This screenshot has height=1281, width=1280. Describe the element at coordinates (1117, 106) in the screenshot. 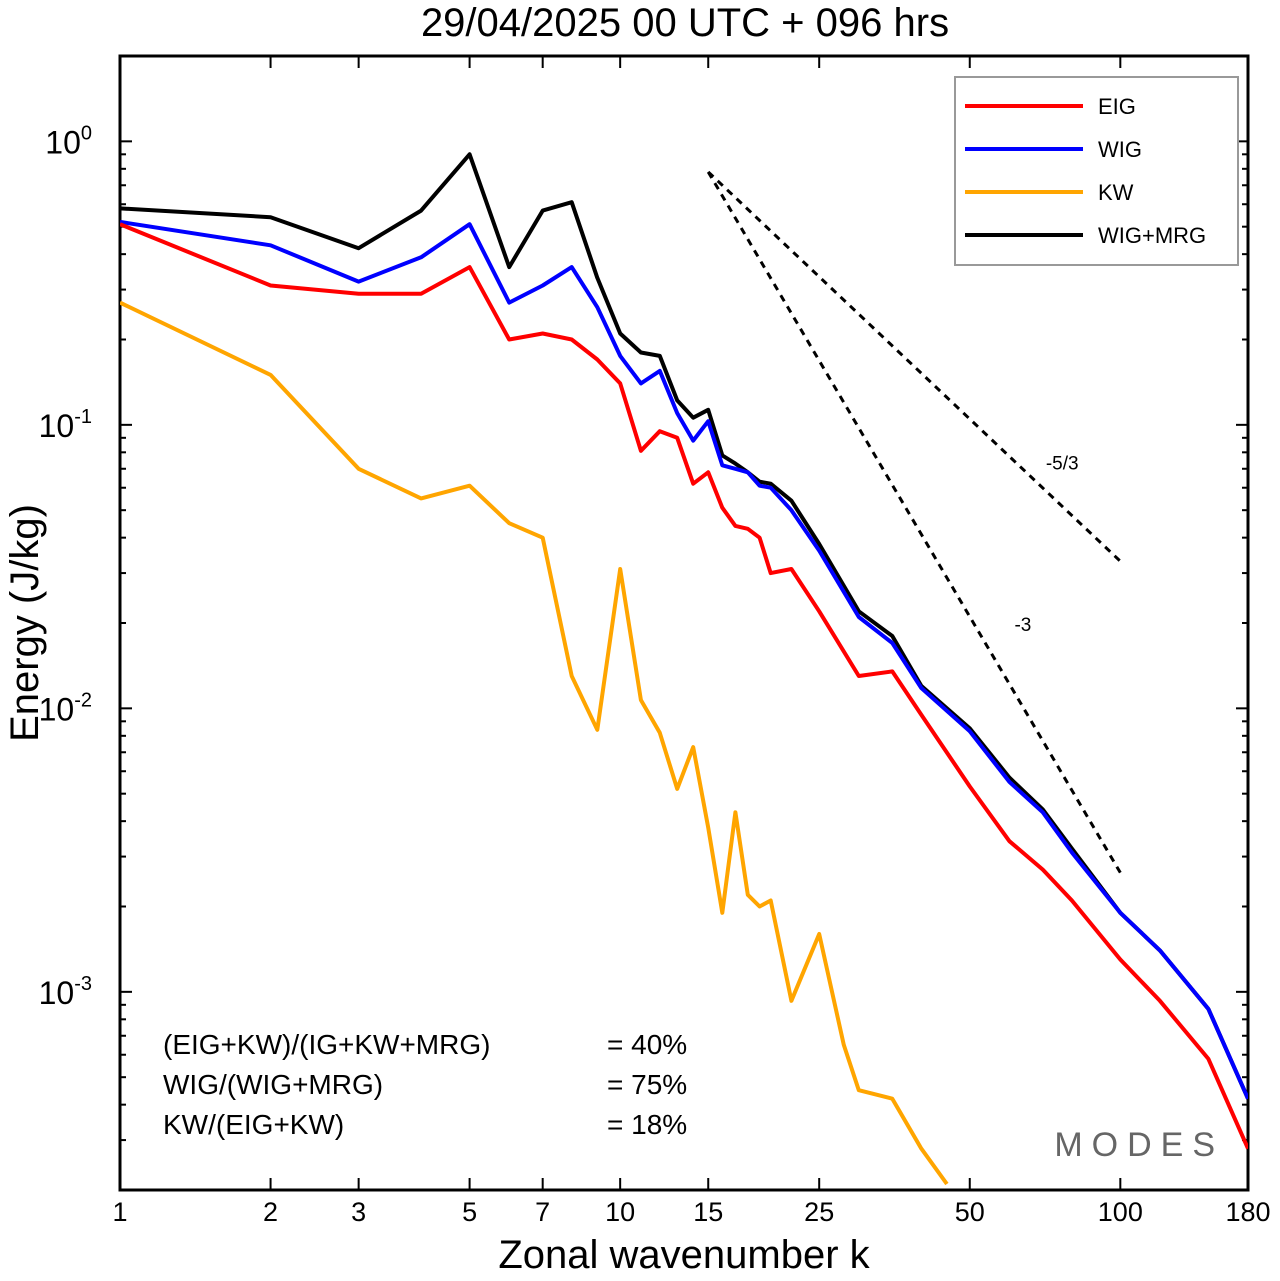

I see `legend-label: EIG` at that location.